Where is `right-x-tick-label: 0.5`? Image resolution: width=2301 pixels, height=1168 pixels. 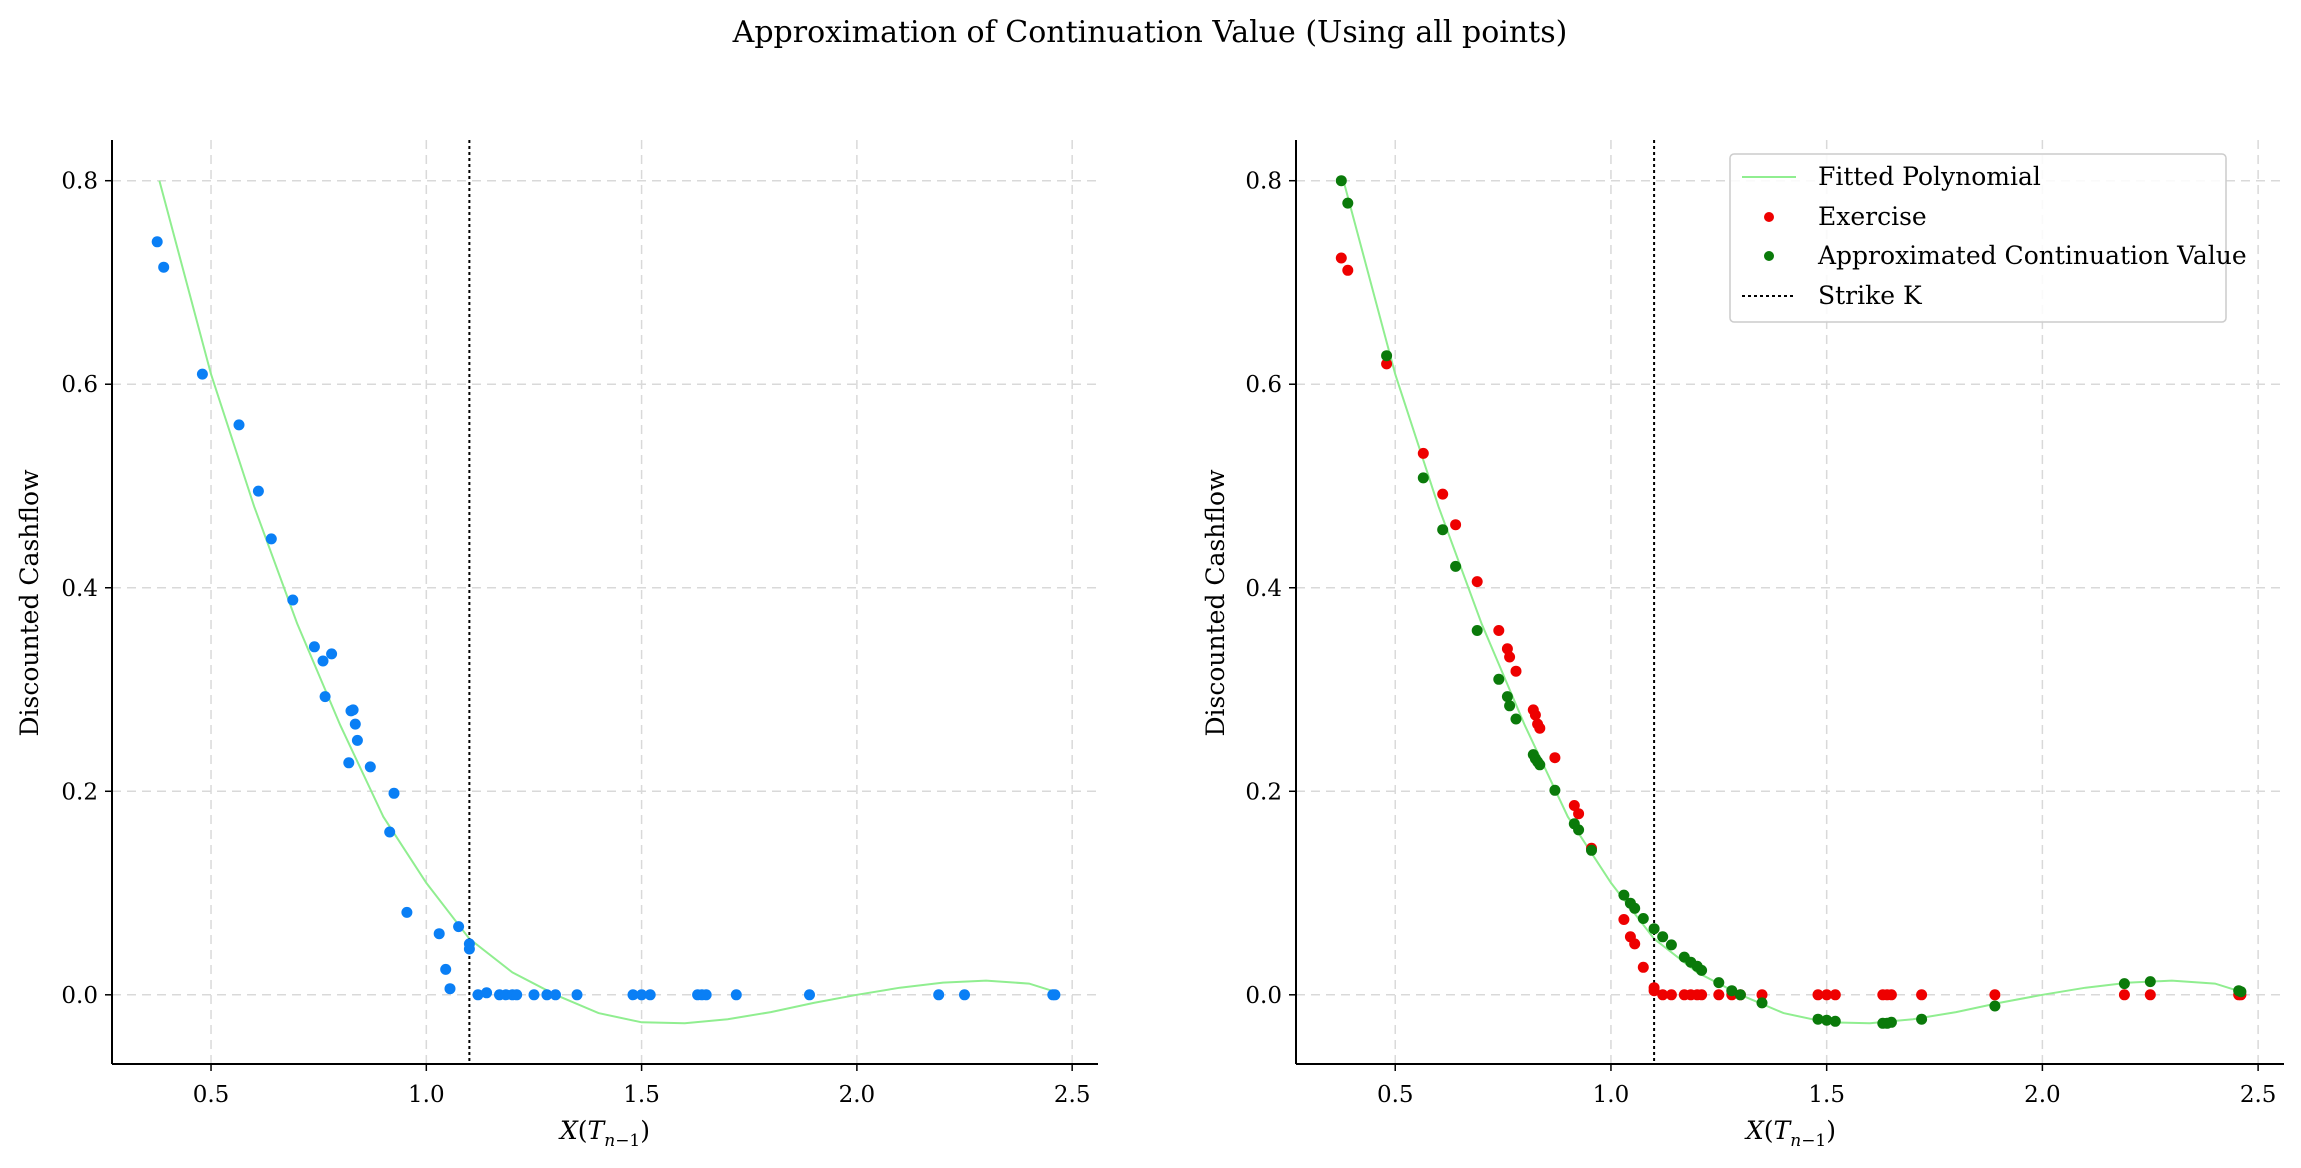
right-x-tick-label: 0.5 is located at coordinates (1395, 1095).